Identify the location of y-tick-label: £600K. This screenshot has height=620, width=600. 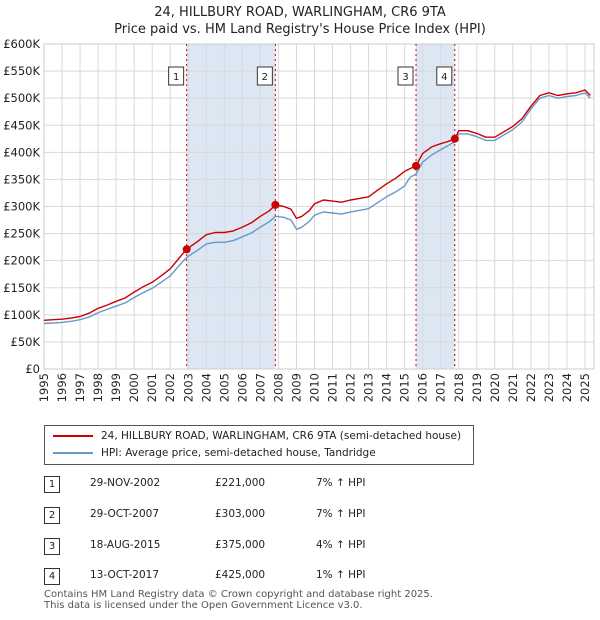
(21, 44).